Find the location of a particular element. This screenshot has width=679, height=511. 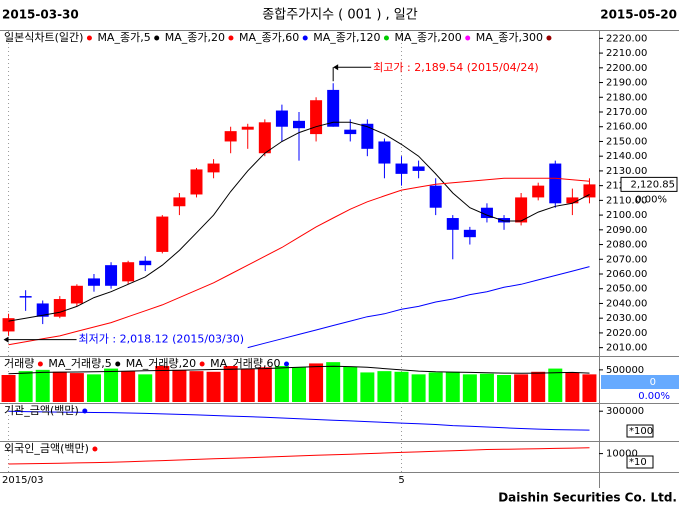

y-tick-label: 2030.00 is located at coordinates (626, 318).